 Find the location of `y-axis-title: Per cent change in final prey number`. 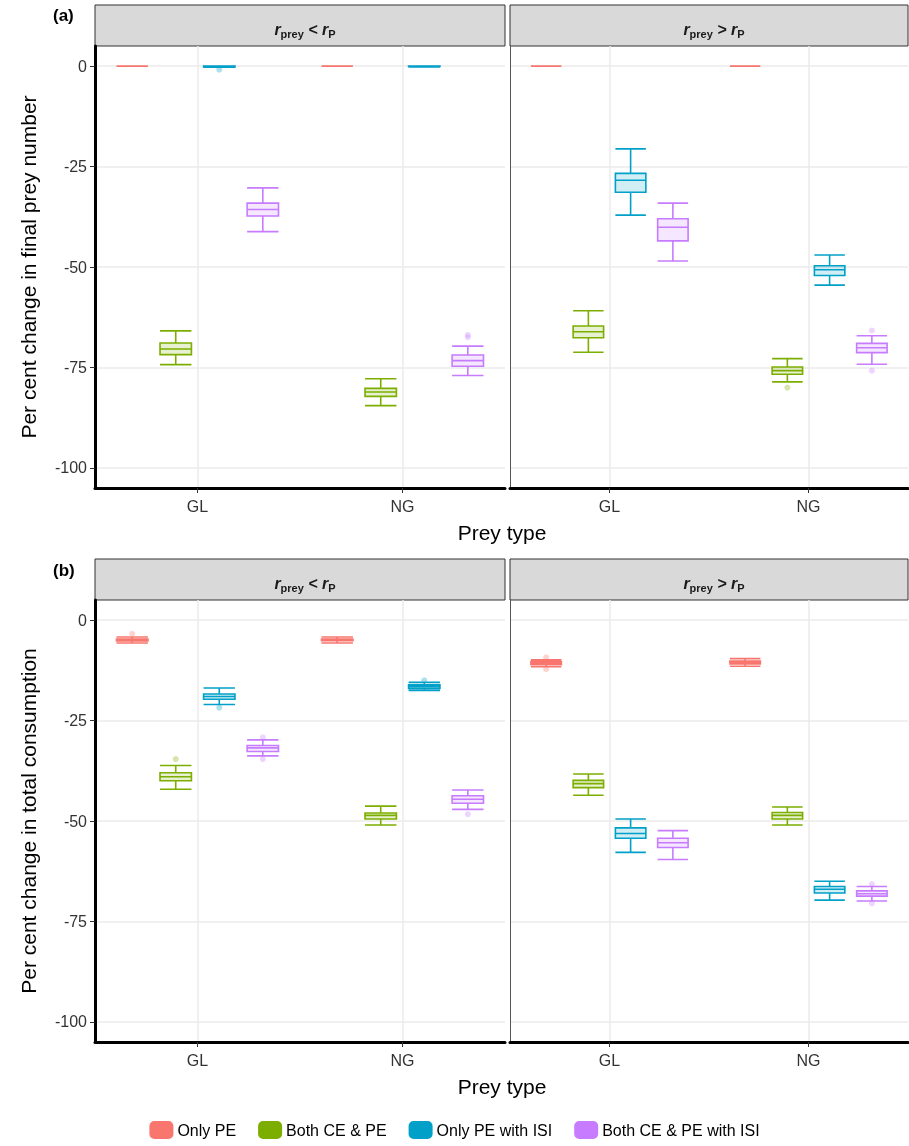

y-axis-title: Per cent change in final prey number is located at coordinates (28, 267).